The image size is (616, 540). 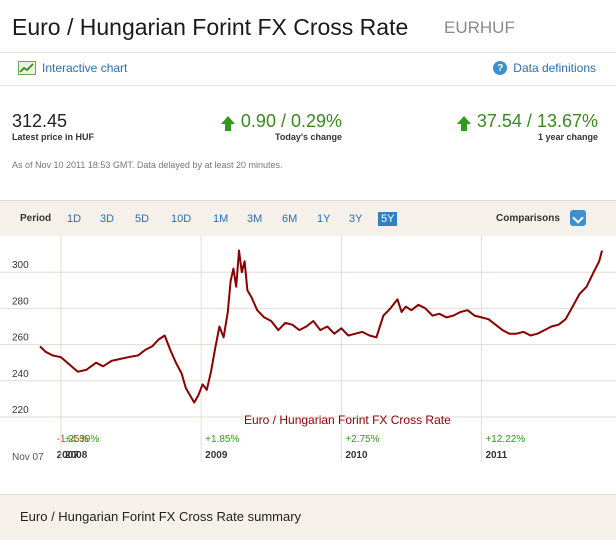 What do you see at coordinates (221, 219) in the screenshot?
I see `period-1m: 1M` at bounding box center [221, 219].